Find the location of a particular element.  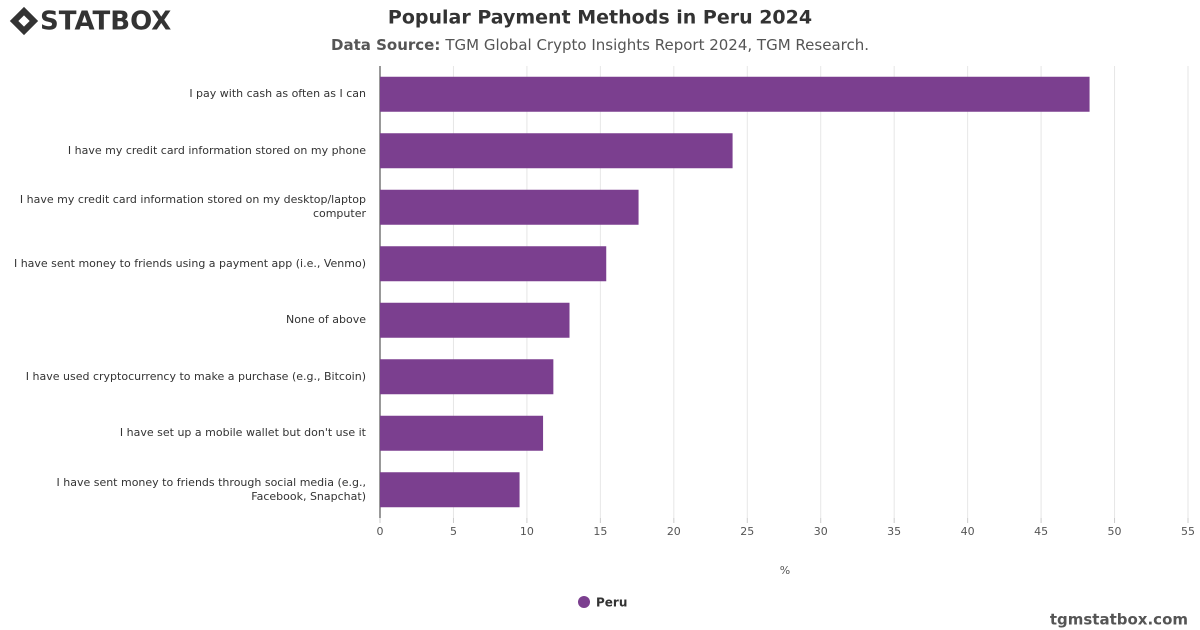

x-tick-label: 5 is located at coordinates (453, 531).